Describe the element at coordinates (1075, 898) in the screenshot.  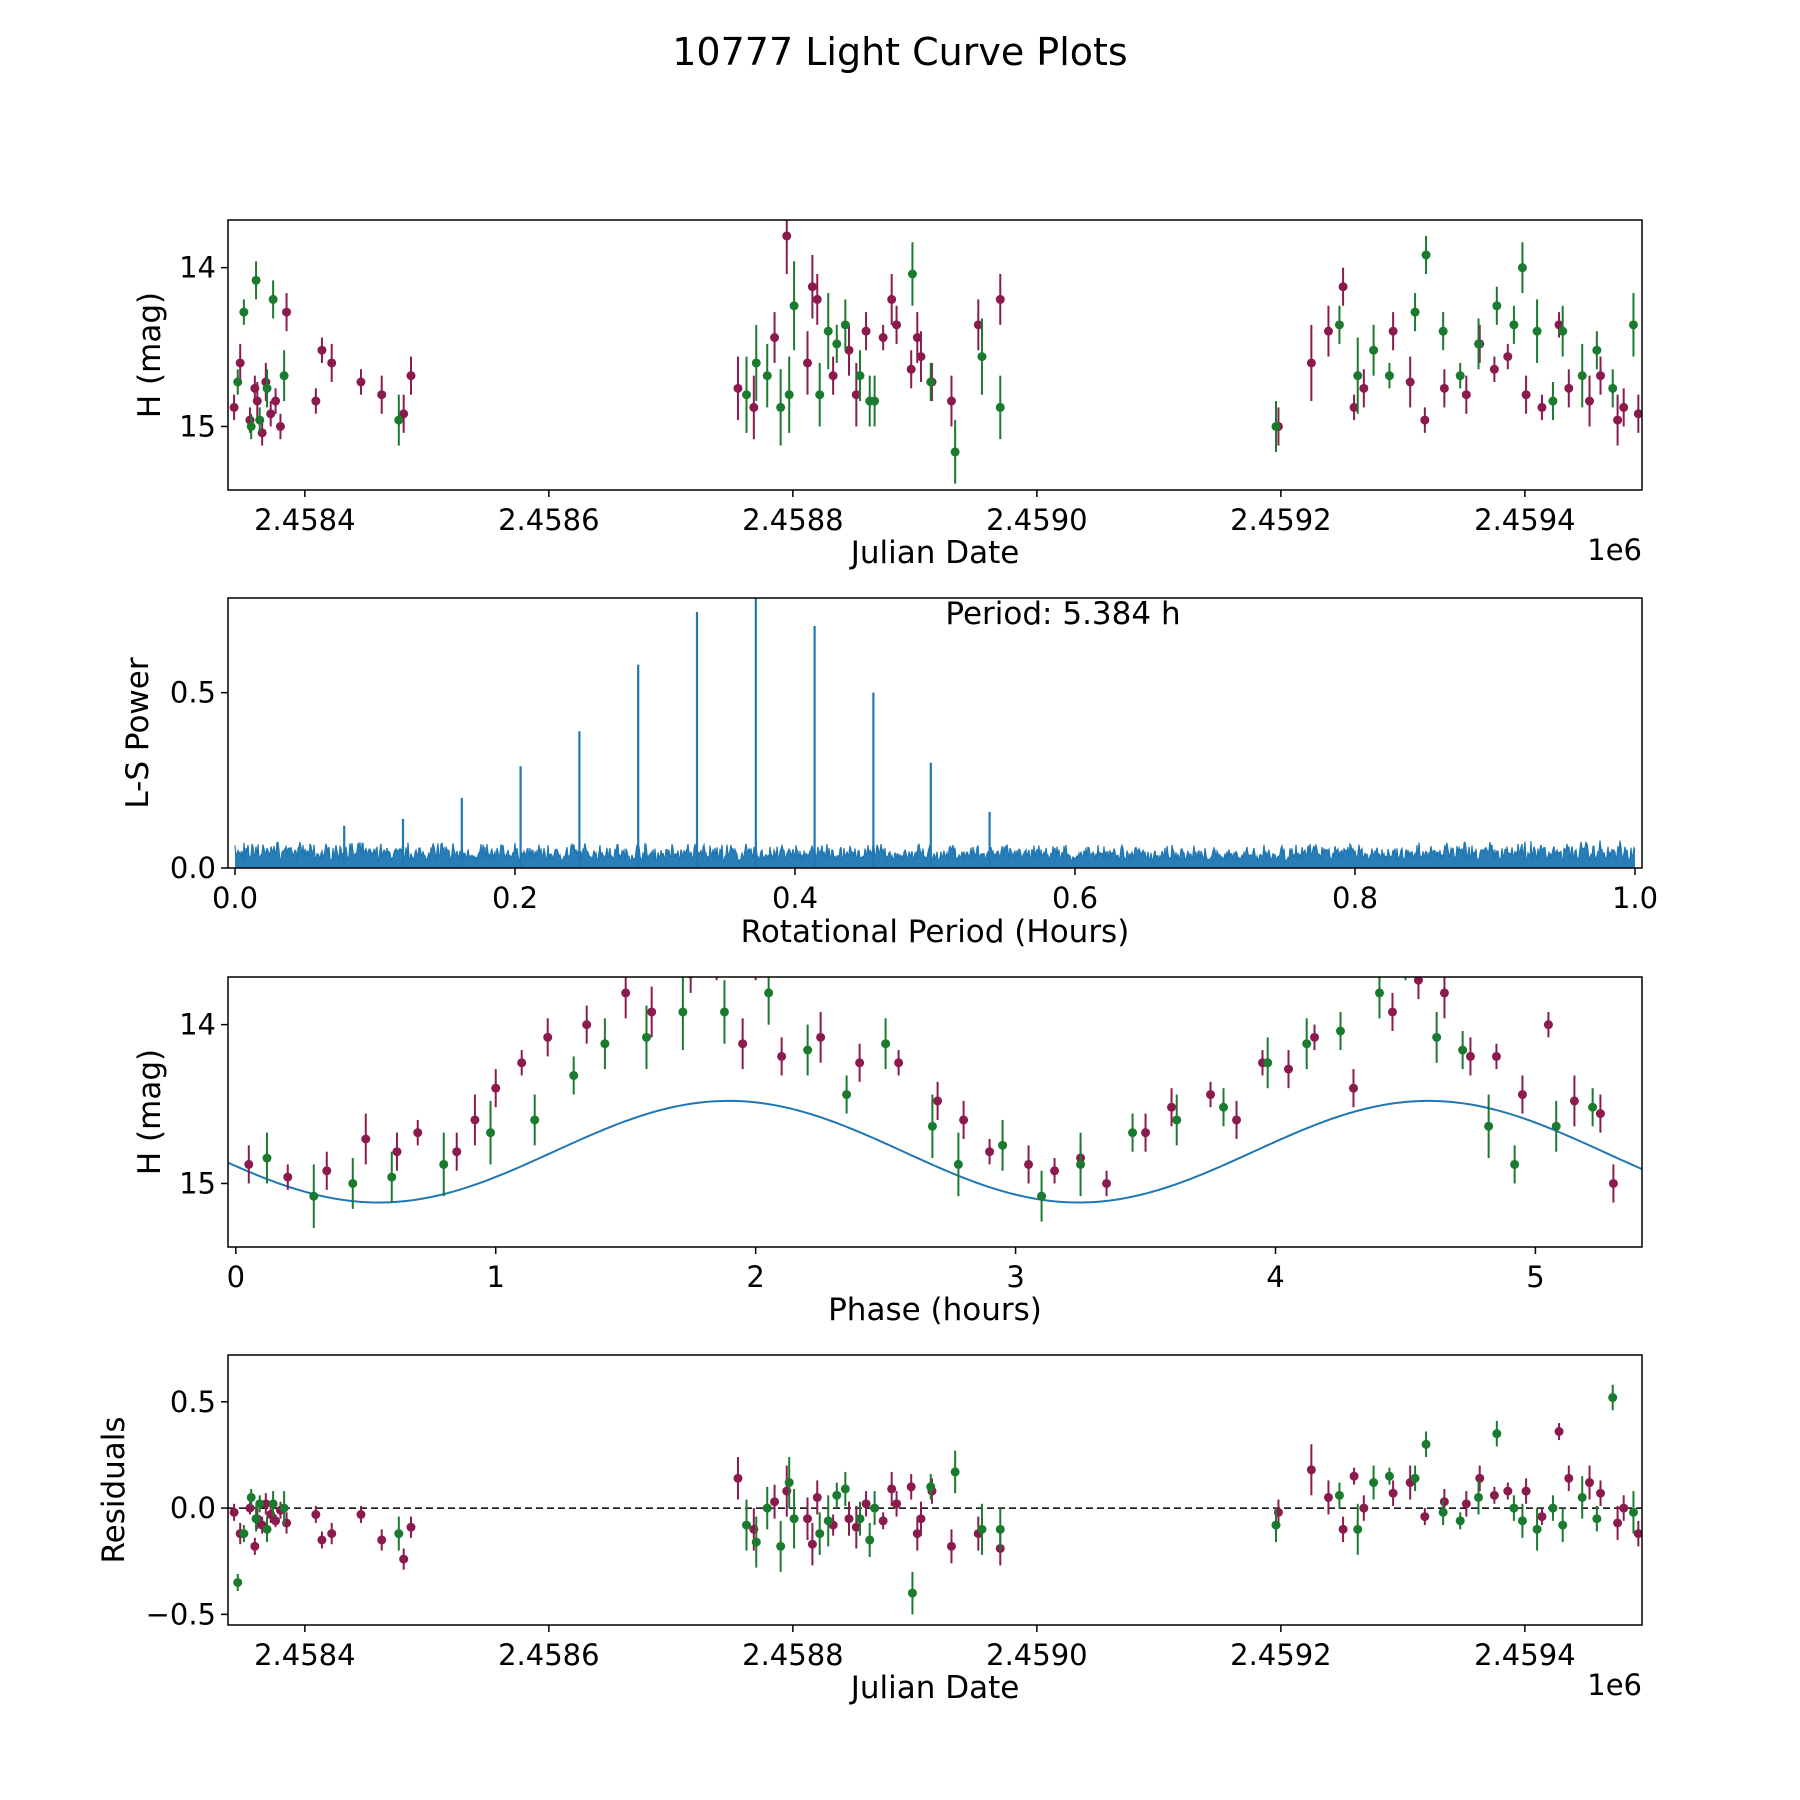
I see `x-tick-label: 0.6` at that location.